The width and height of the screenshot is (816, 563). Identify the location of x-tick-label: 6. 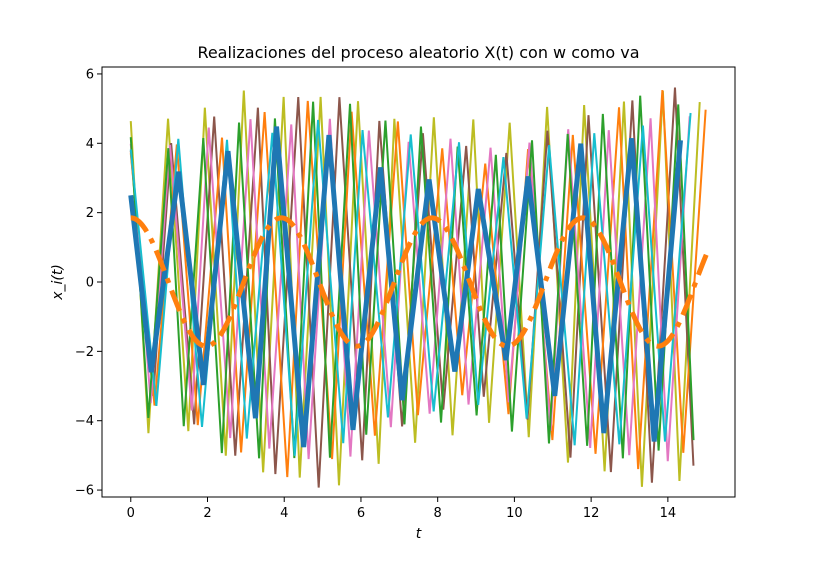
(361, 513).